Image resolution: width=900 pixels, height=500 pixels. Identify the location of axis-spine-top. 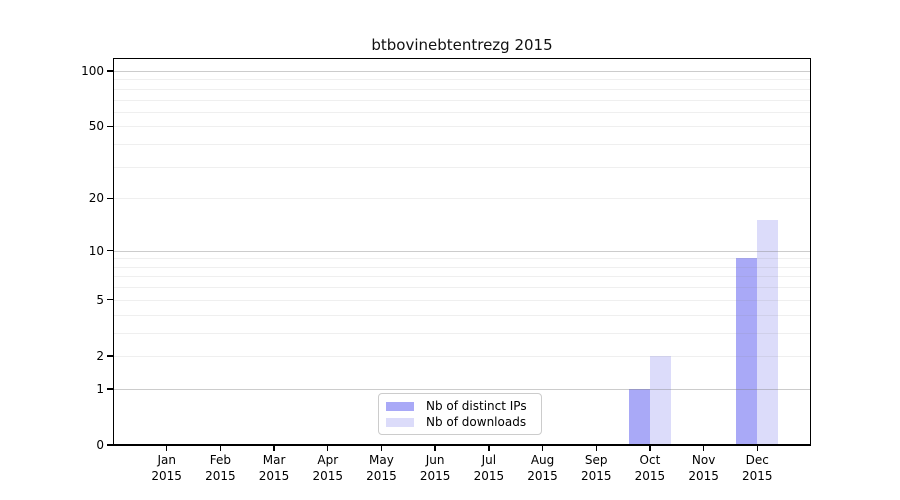
(462, 58).